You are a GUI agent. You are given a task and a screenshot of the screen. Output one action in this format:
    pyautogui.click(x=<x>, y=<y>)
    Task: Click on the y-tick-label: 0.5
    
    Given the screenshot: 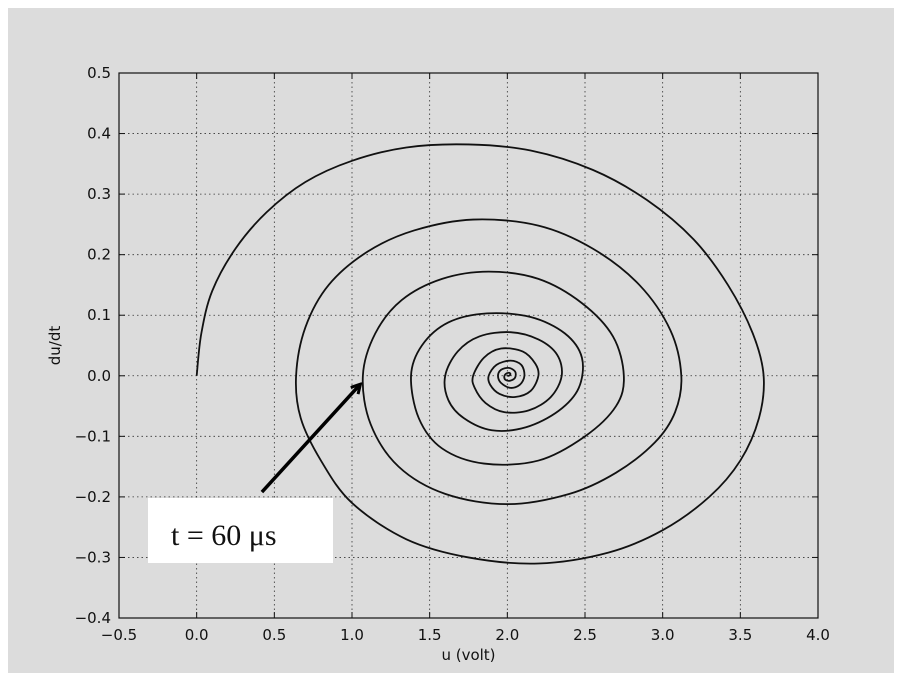 What is the action you would take?
    pyautogui.click(x=99, y=73)
    